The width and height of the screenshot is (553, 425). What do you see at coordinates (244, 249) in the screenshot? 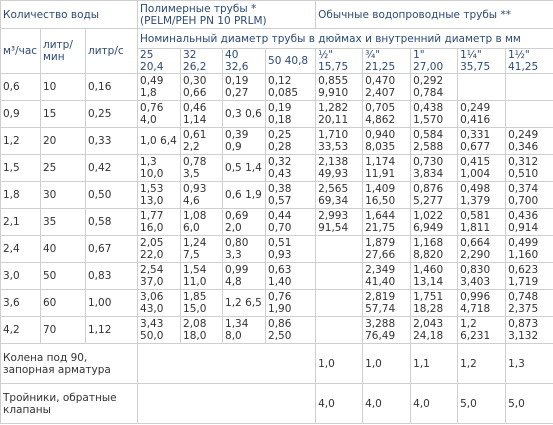
I see `table-cell: 0,80 3,3` at bounding box center [244, 249].